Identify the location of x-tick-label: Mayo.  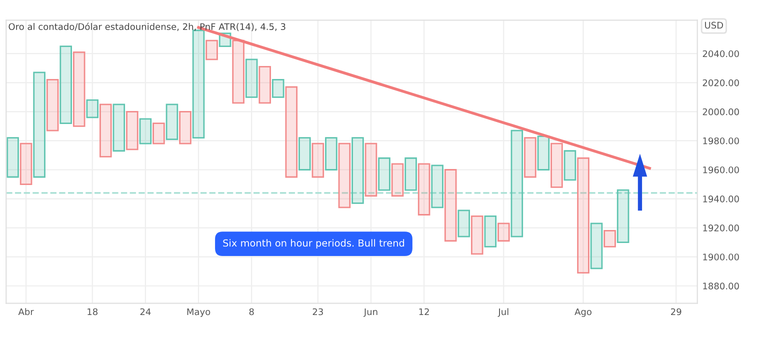
(198, 312).